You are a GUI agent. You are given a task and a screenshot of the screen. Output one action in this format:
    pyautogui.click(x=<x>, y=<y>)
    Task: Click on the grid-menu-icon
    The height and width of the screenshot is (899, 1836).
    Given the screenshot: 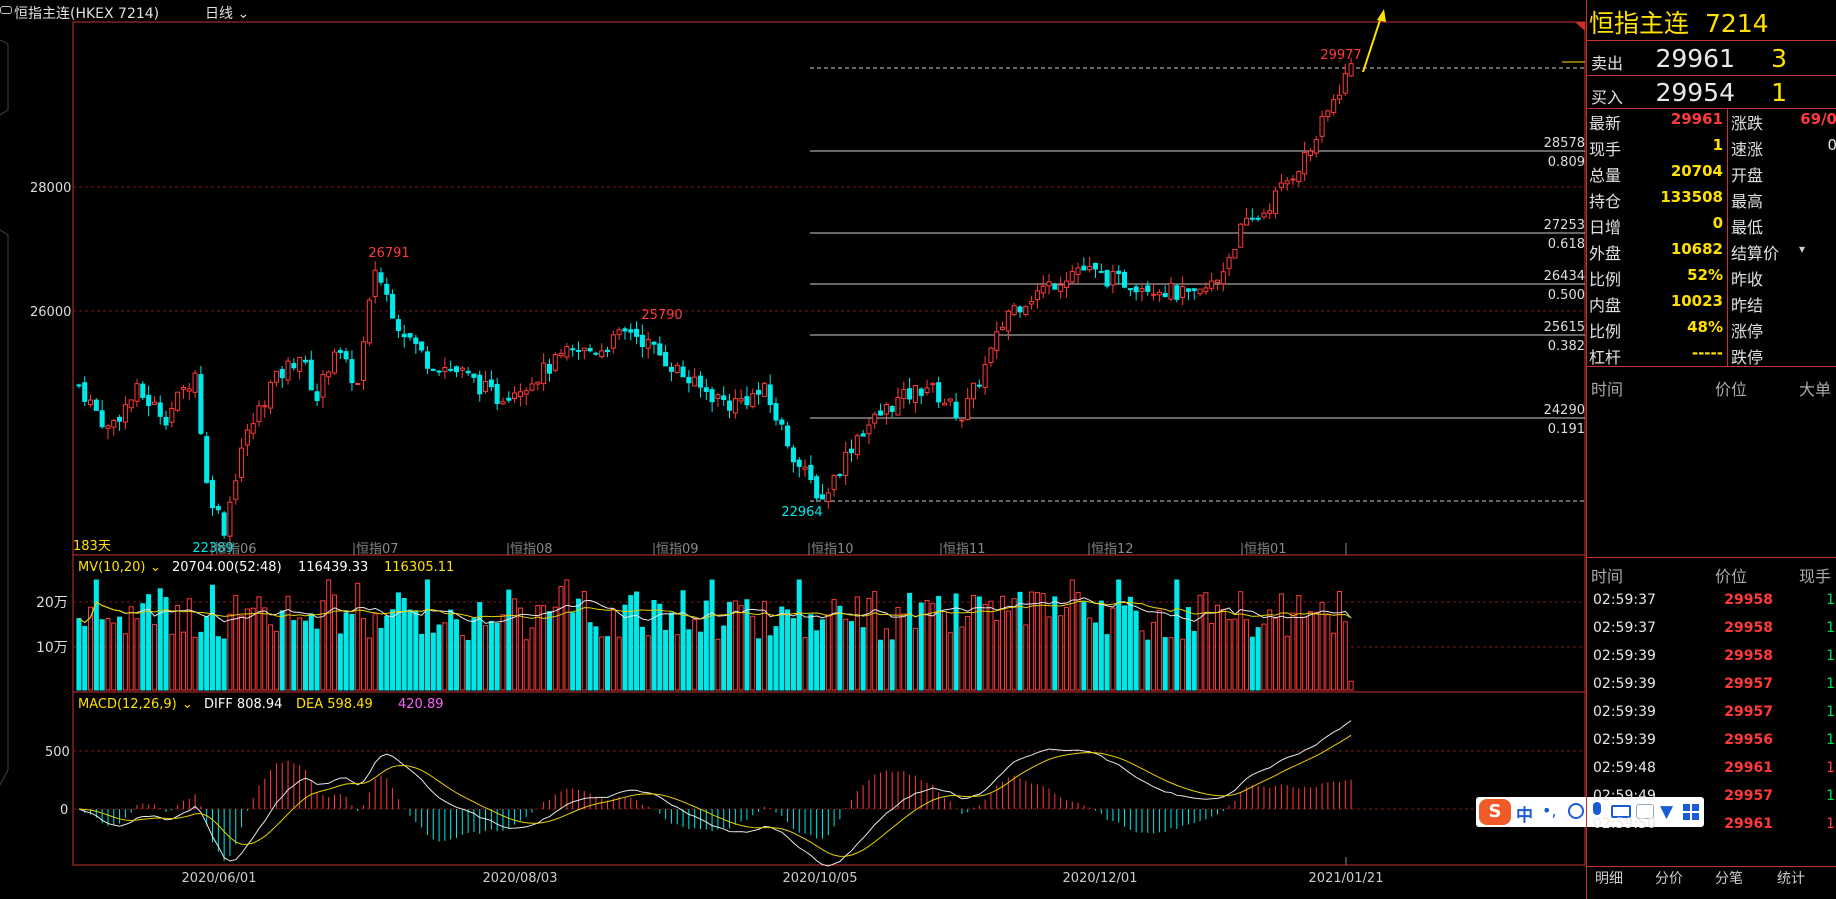 What is the action you would take?
    pyautogui.click(x=1691, y=812)
    